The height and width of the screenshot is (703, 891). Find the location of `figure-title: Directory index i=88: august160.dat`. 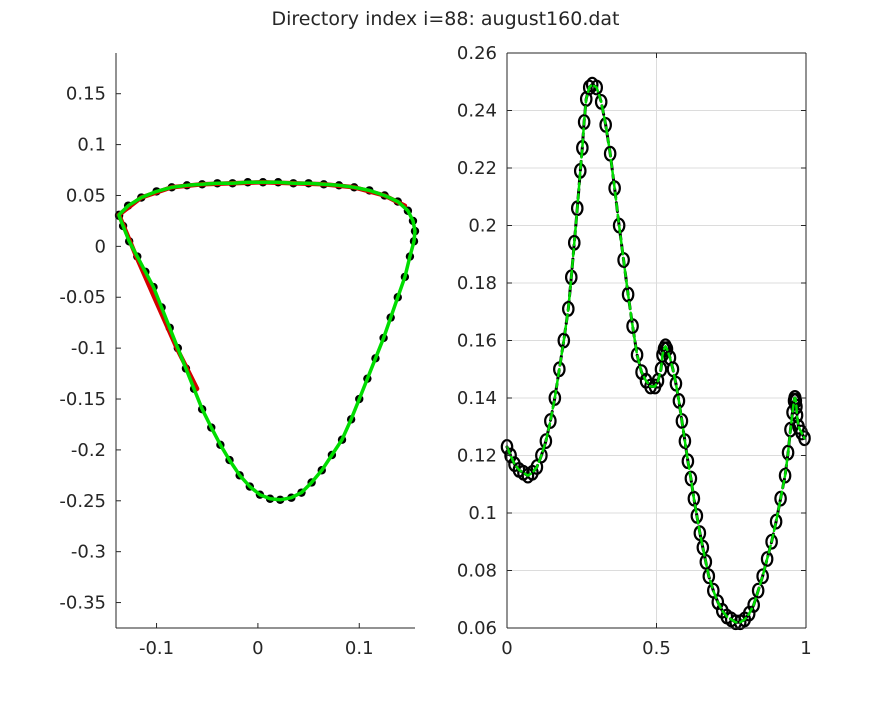

figure-title: Directory index i=88: august160.dat is located at coordinates (445, 19).